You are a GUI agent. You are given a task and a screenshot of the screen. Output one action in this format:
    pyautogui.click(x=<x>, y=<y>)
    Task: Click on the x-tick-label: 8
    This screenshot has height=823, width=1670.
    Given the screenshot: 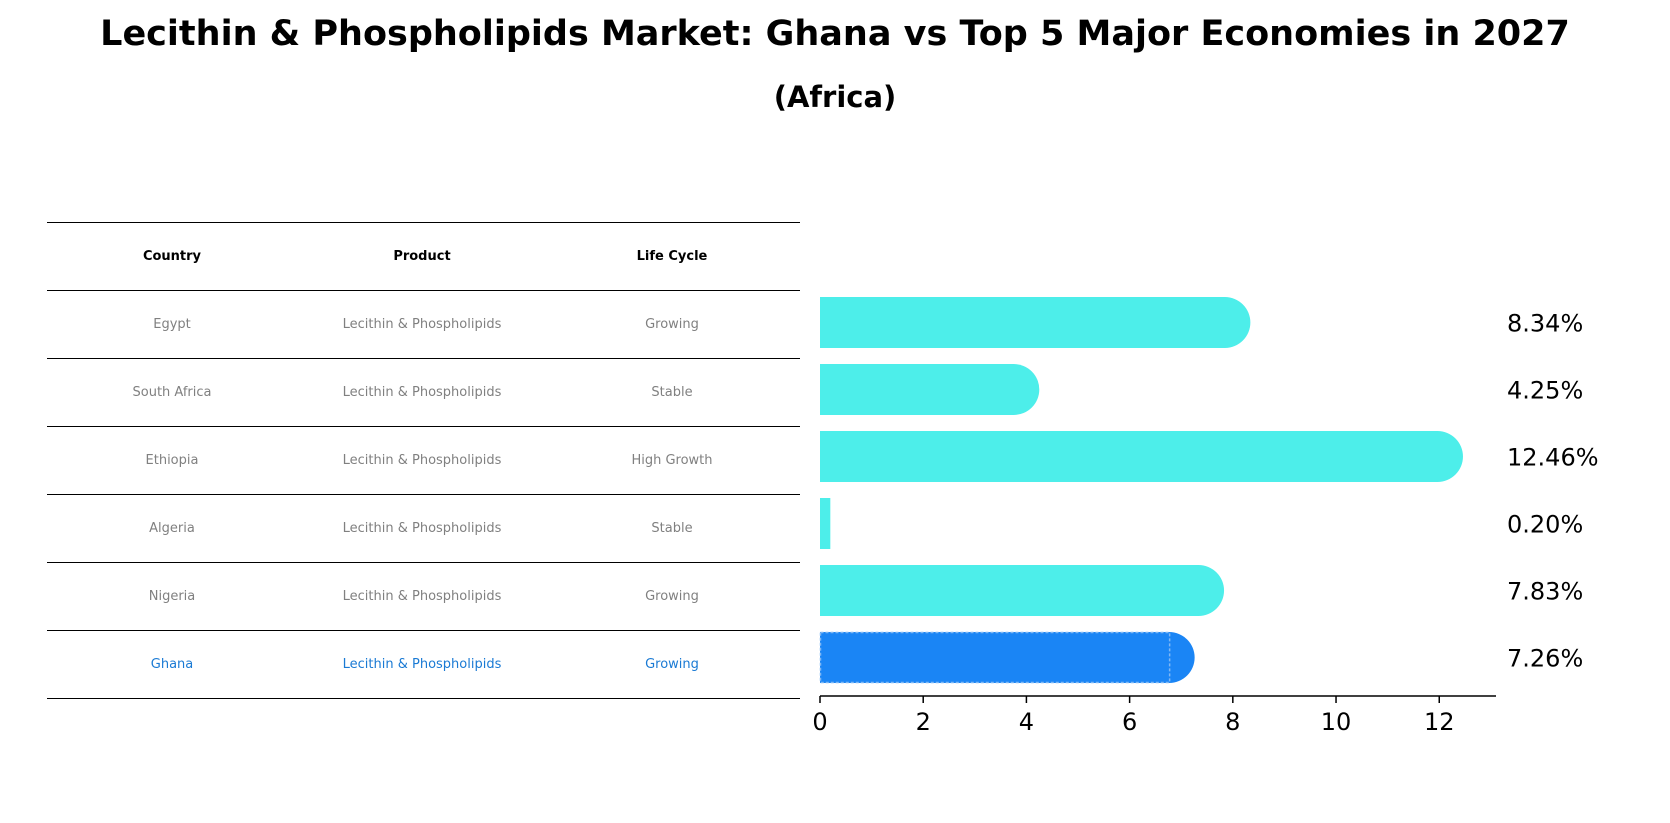 What is the action you would take?
    pyautogui.click(x=1232, y=722)
    